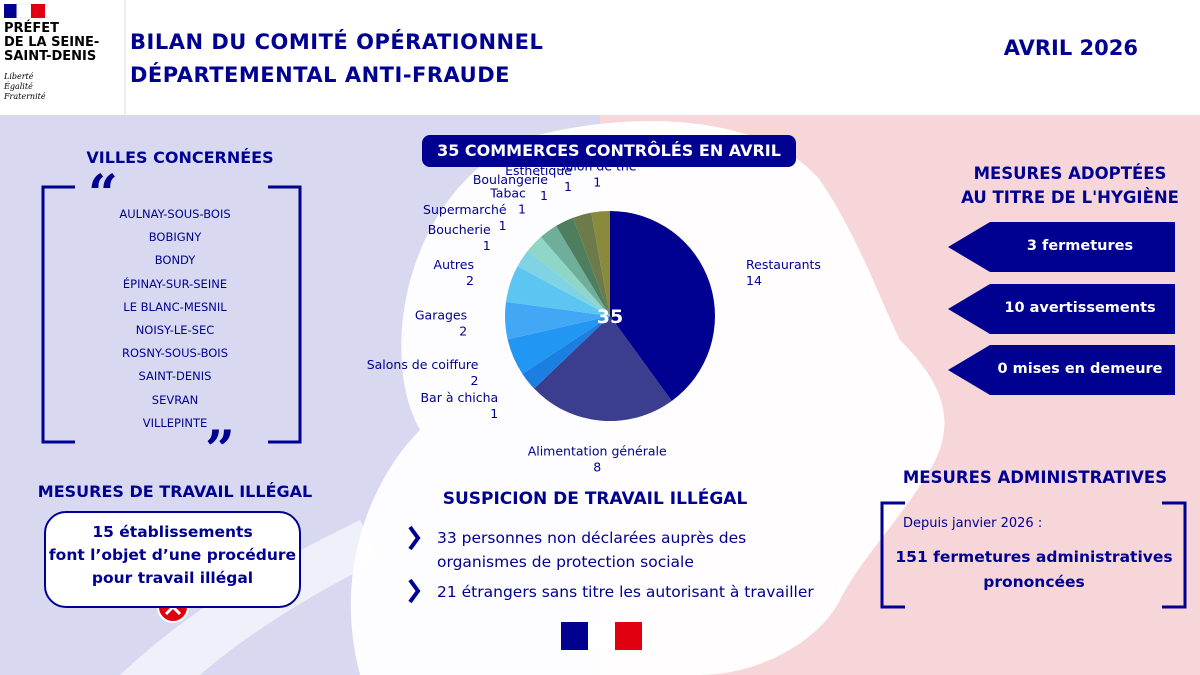 The width and height of the screenshot is (1200, 675). I want to click on pie-total: 35, so click(610, 317).